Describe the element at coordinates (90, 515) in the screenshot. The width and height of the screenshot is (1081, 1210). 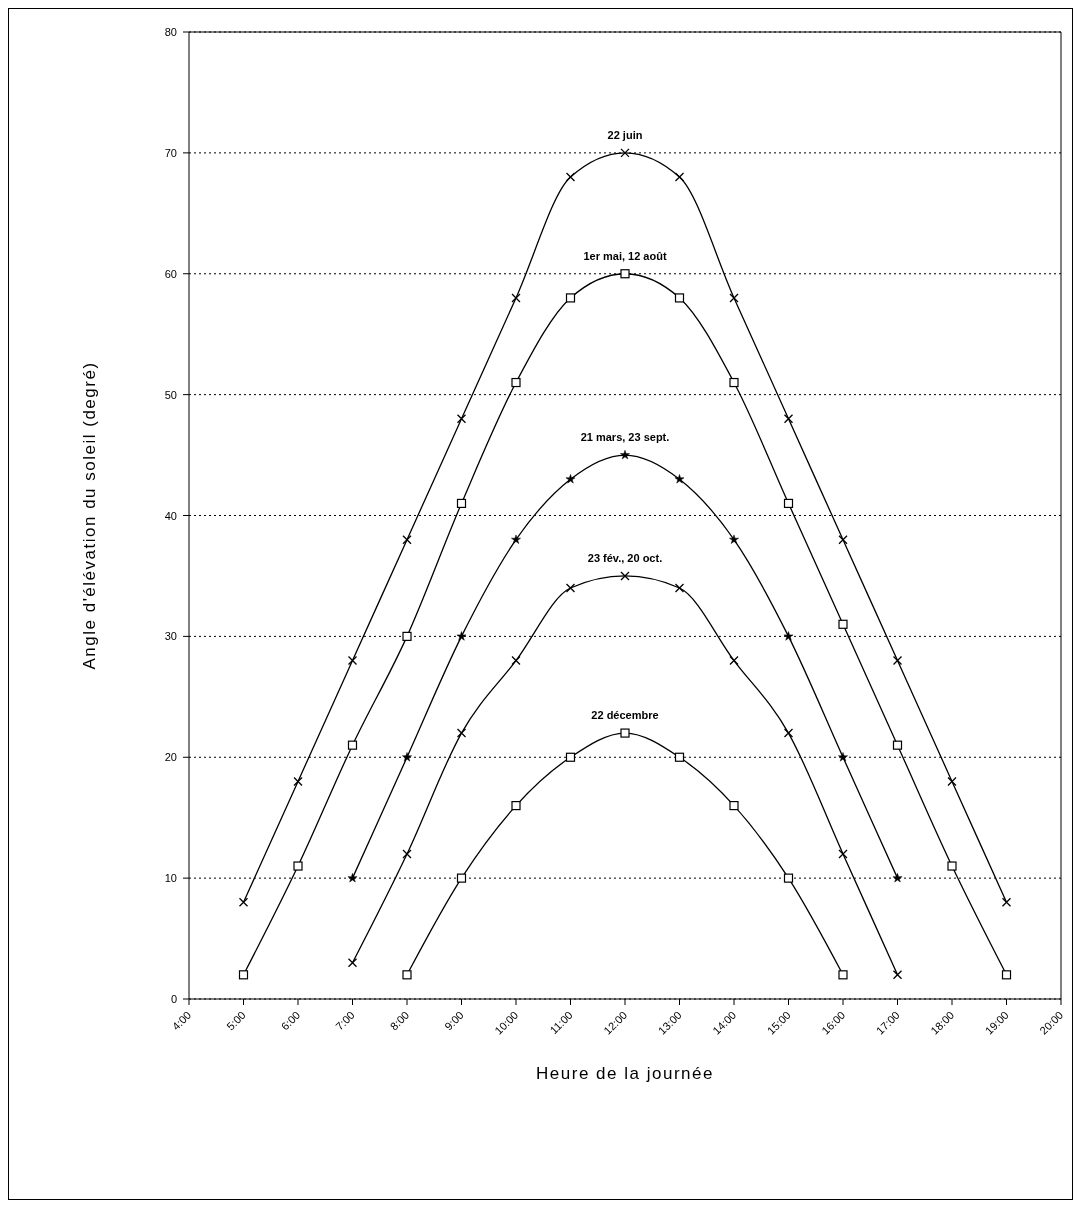
I see `y-axis-title: Angle d'élévation du soleil (degré)` at that location.